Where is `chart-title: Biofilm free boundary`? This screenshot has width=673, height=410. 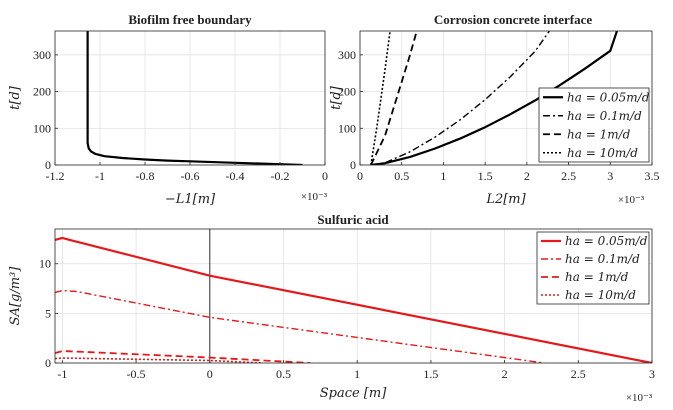
chart-title: Biofilm free boundary is located at coordinates (190, 19).